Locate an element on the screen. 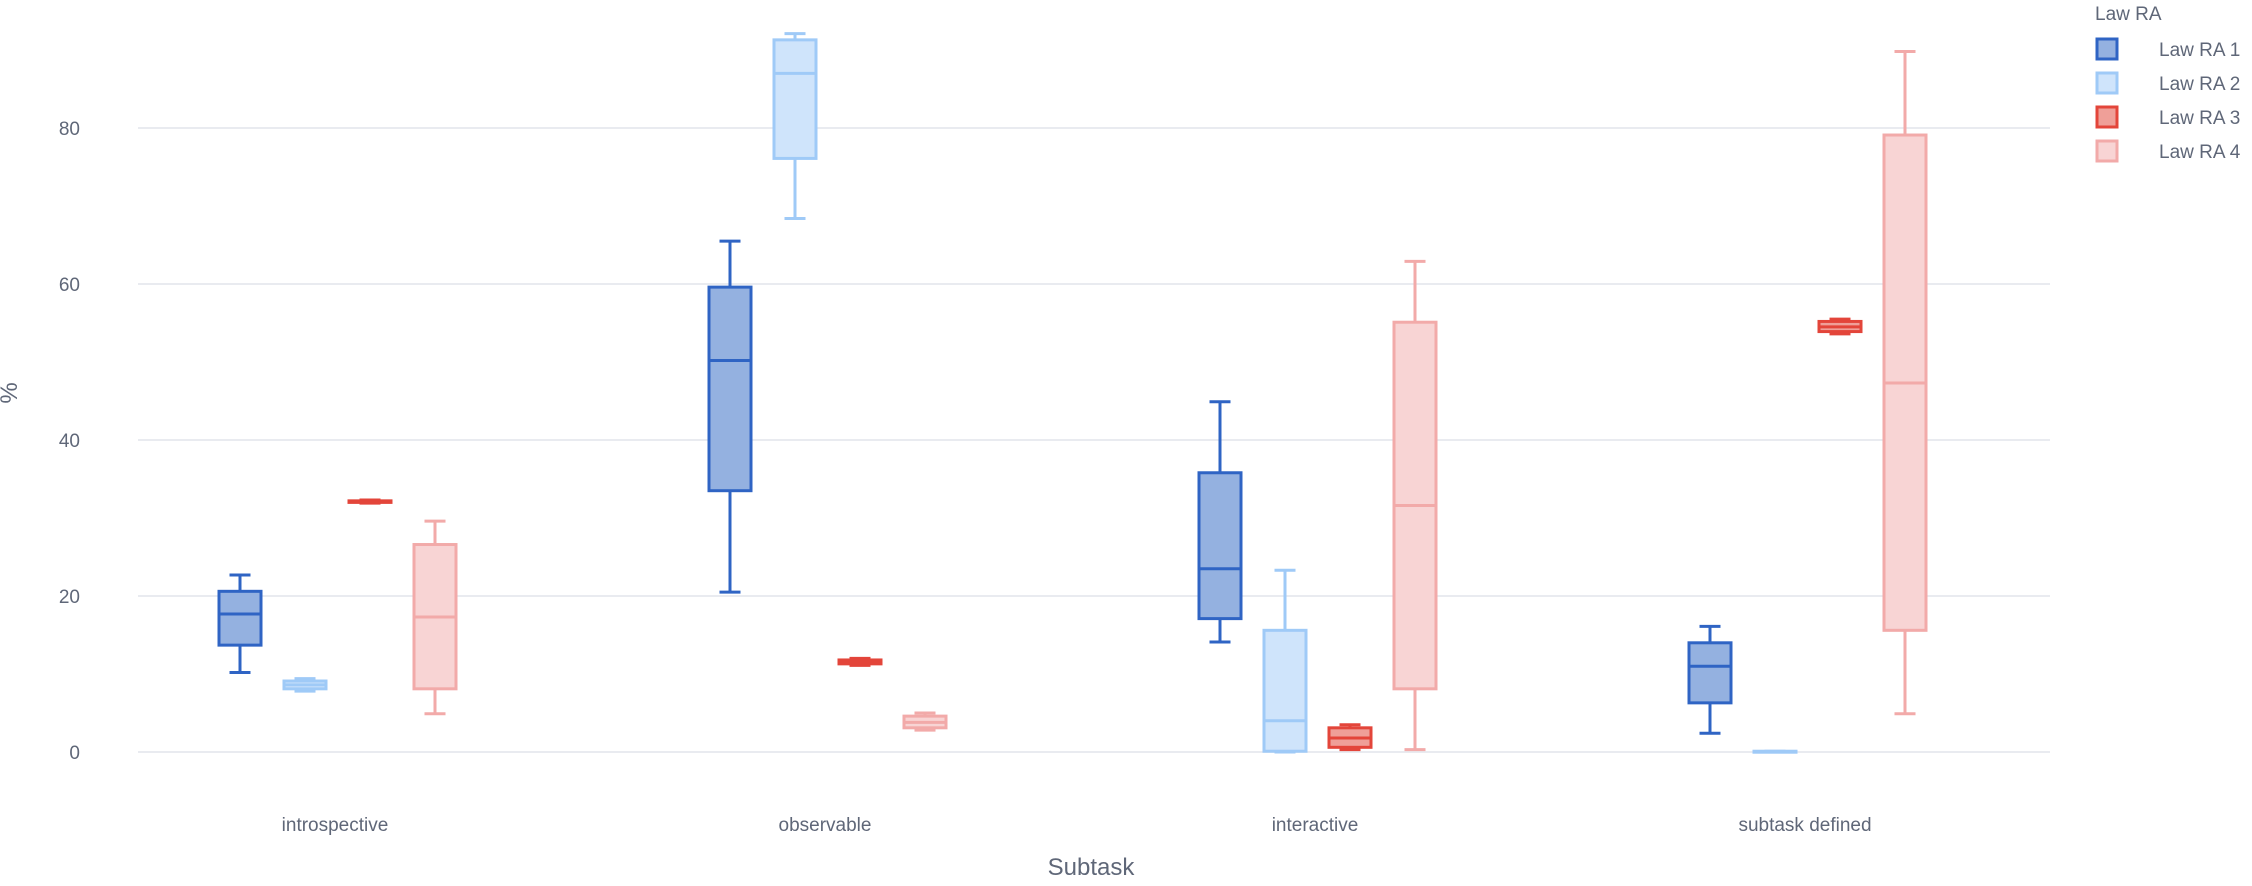 The image size is (2252, 886). x-tick-label: subtask defined is located at coordinates (1804, 825).